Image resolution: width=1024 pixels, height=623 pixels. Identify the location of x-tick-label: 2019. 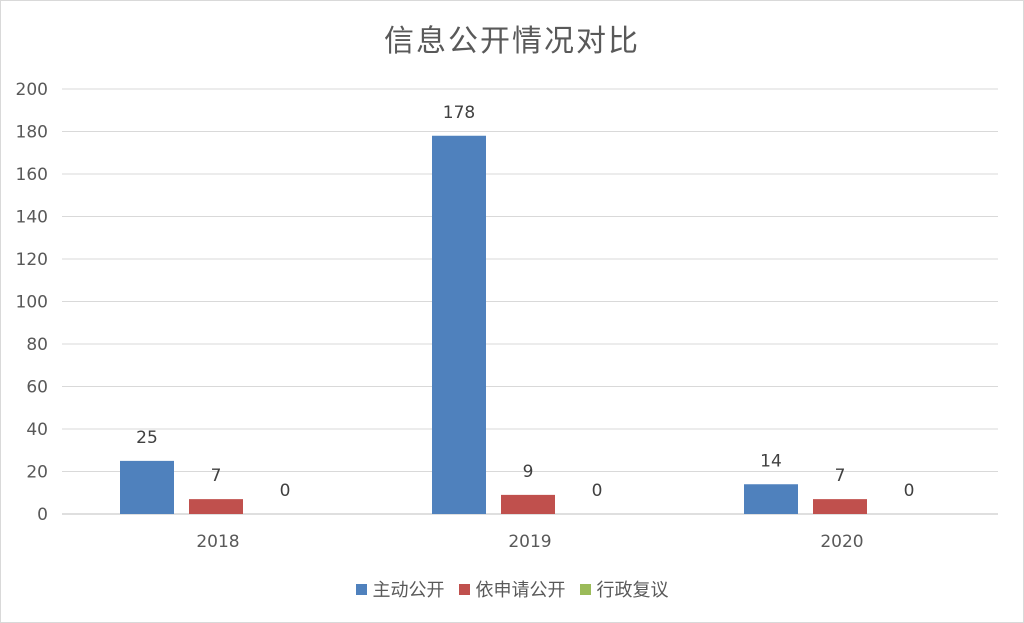
(529, 542).